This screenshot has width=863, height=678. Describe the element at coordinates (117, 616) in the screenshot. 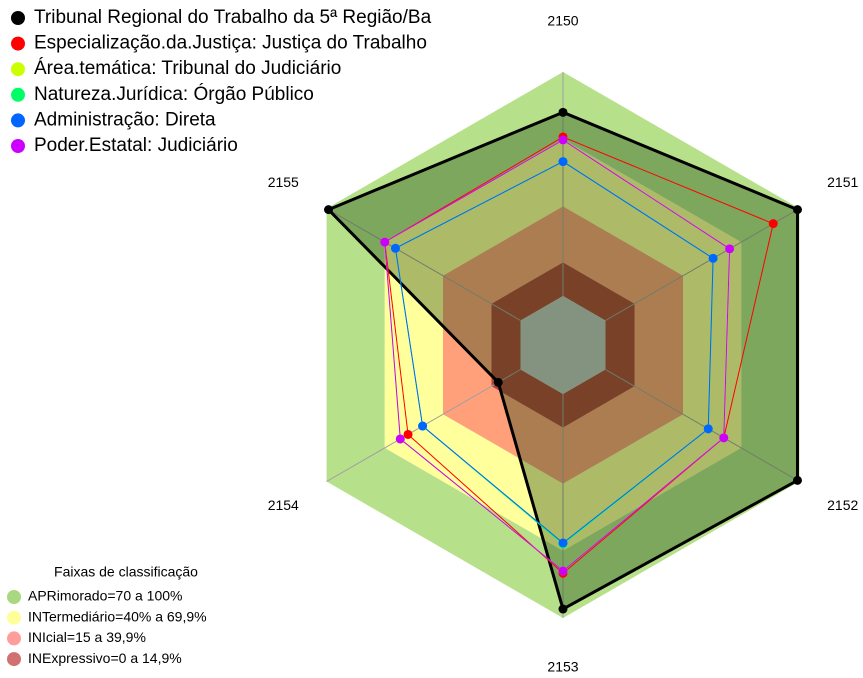

I see `band-legend-label: INTermediário=40% a 69,9%` at that location.